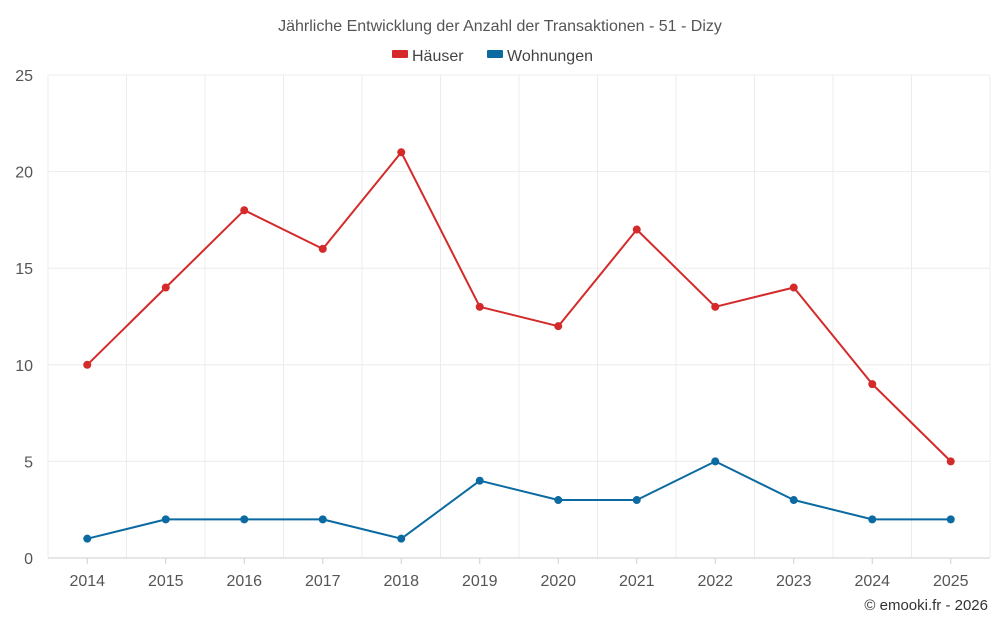 This screenshot has width=1000, height=625. I want to click on series-line-wohnungen, so click(519, 500).